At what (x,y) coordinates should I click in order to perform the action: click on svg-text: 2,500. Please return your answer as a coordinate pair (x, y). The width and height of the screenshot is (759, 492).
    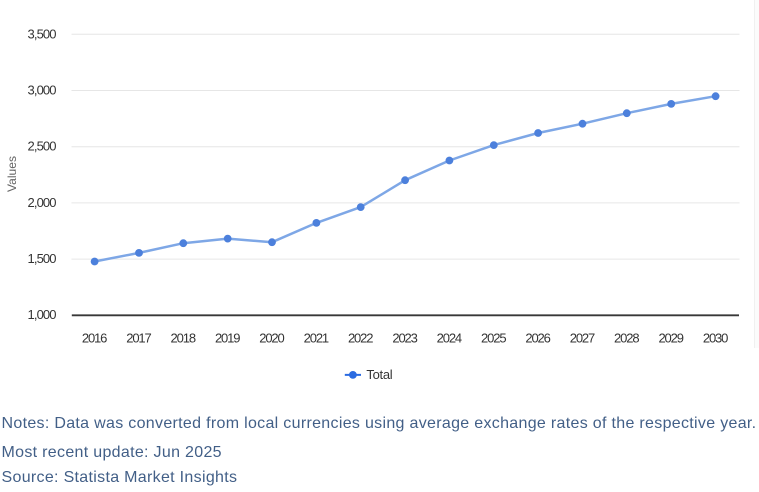
    Looking at the image, I should click on (42, 146).